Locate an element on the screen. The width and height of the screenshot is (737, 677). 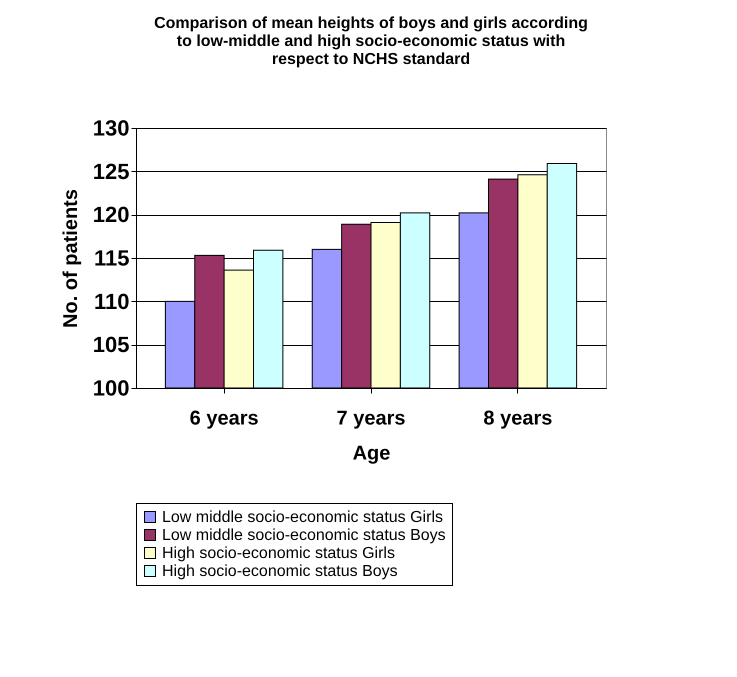
y-axis-title: No. of patients is located at coordinates (71, 258).